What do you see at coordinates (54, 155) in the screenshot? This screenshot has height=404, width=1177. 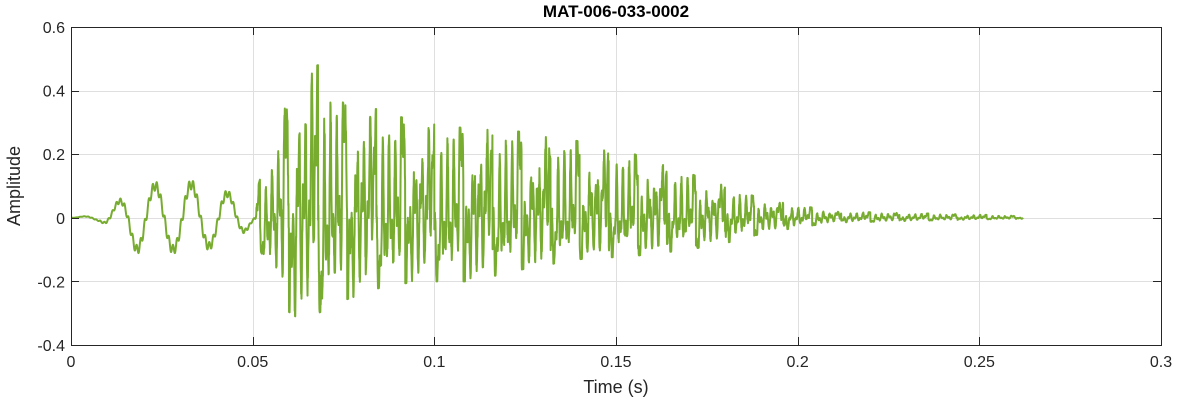 I see `y-tick-label: 0.2` at bounding box center [54, 155].